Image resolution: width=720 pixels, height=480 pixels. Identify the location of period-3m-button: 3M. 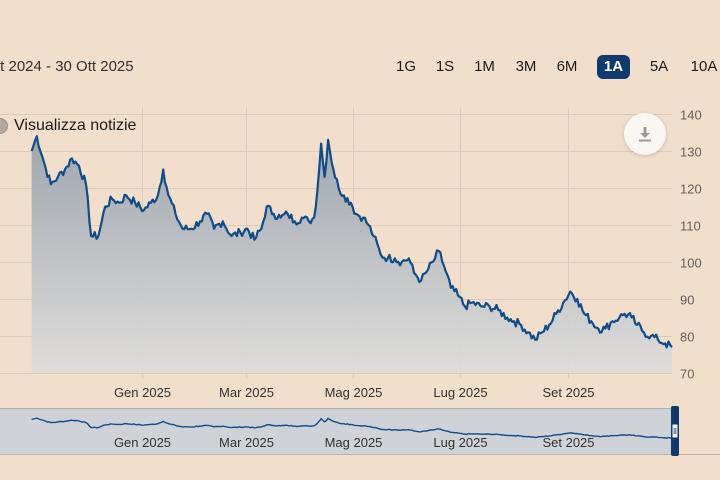
(526, 66).